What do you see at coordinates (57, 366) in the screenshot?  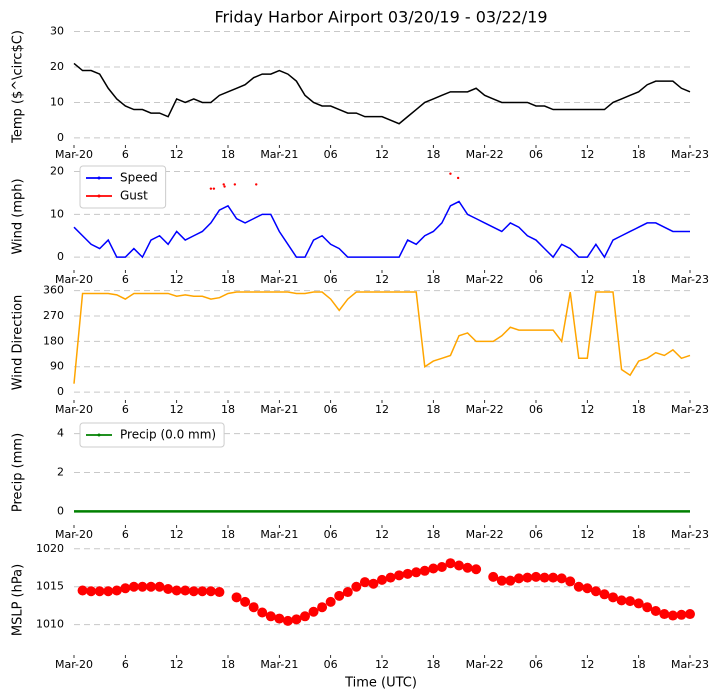 I see `y-tick-label: 90` at bounding box center [57, 366].